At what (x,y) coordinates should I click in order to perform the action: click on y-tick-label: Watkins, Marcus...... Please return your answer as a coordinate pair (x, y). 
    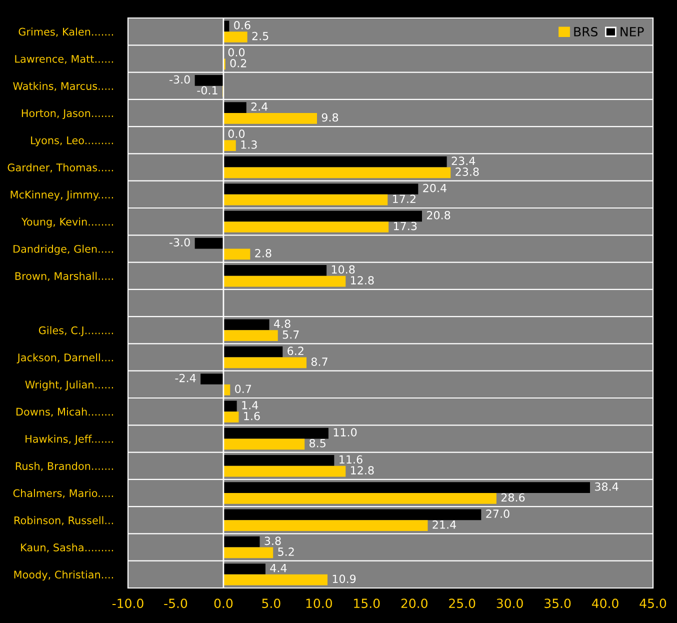
    Looking at the image, I should click on (63, 87).